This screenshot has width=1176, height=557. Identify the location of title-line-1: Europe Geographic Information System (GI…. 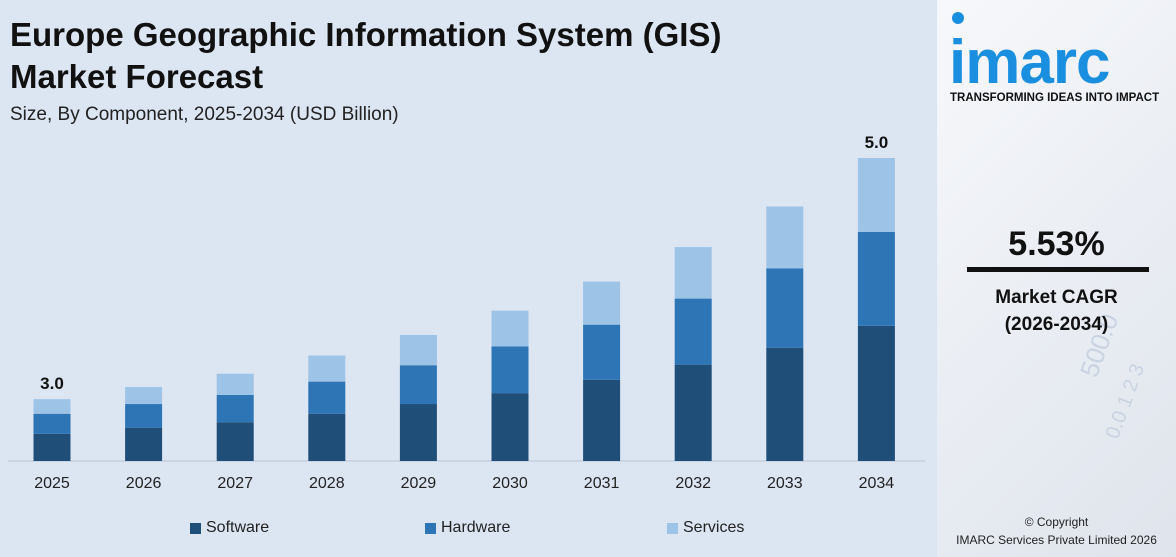
(366, 34).